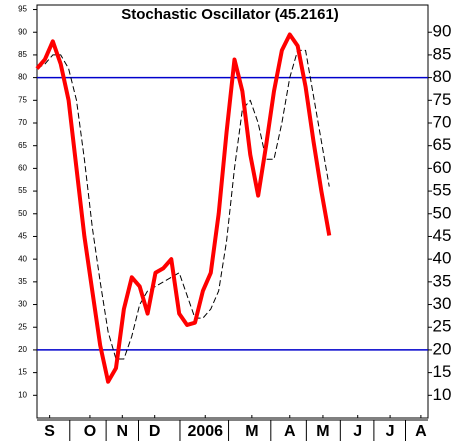 Image resolution: width=460 pixels, height=441 pixels. What do you see at coordinates (442, 348) in the screenshot?
I see `y2-tick-label: 20` at bounding box center [442, 348].